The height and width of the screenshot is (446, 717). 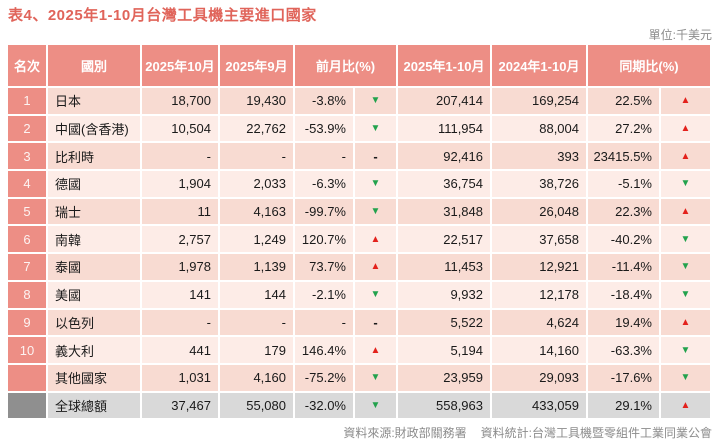 I want to click on value-cell-ytd2024: 38,726, so click(x=539, y=184).